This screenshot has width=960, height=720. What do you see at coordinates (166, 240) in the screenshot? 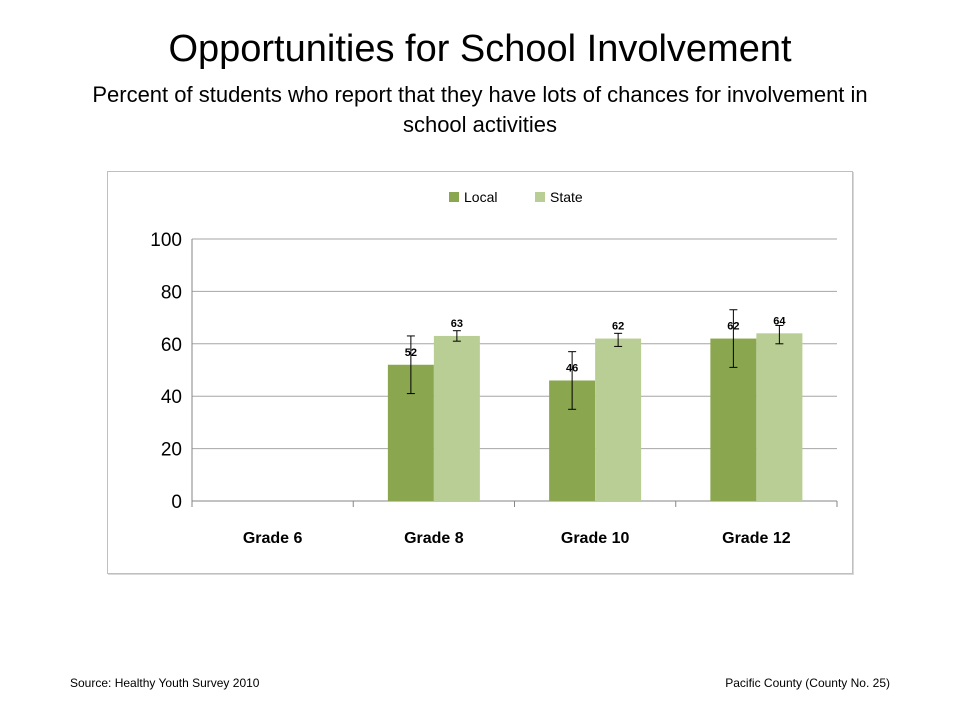
I see `y-tick-label: 100` at bounding box center [166, 240].